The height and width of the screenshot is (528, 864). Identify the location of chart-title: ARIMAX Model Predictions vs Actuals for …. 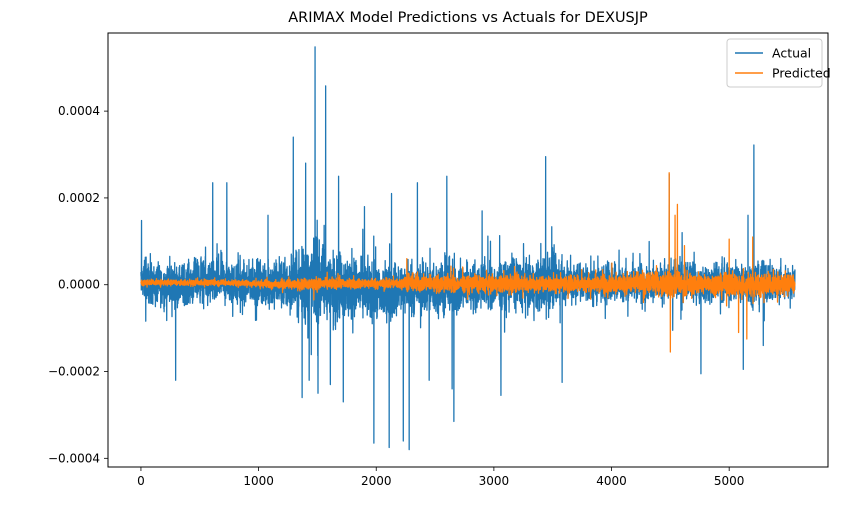
(468, 18).